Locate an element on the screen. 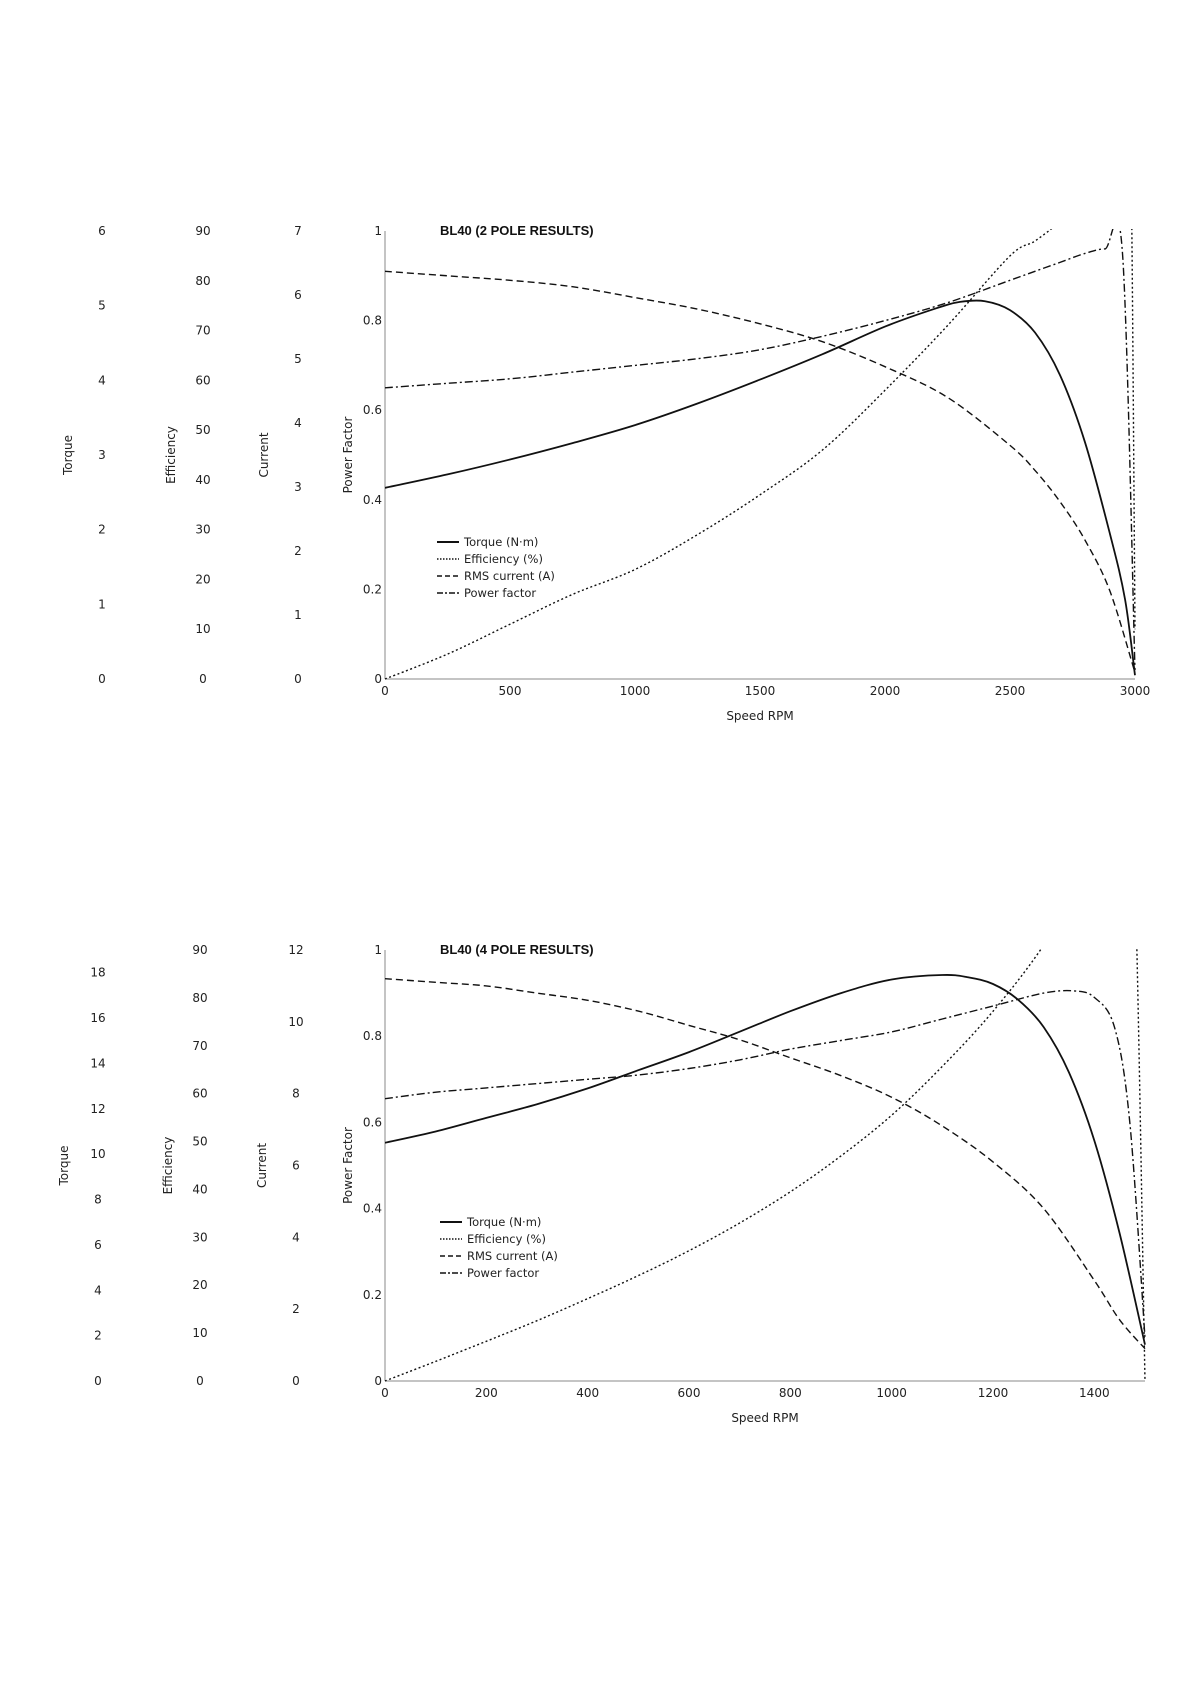  x-tick-label: 1500 is located at coordinates (760, 691).